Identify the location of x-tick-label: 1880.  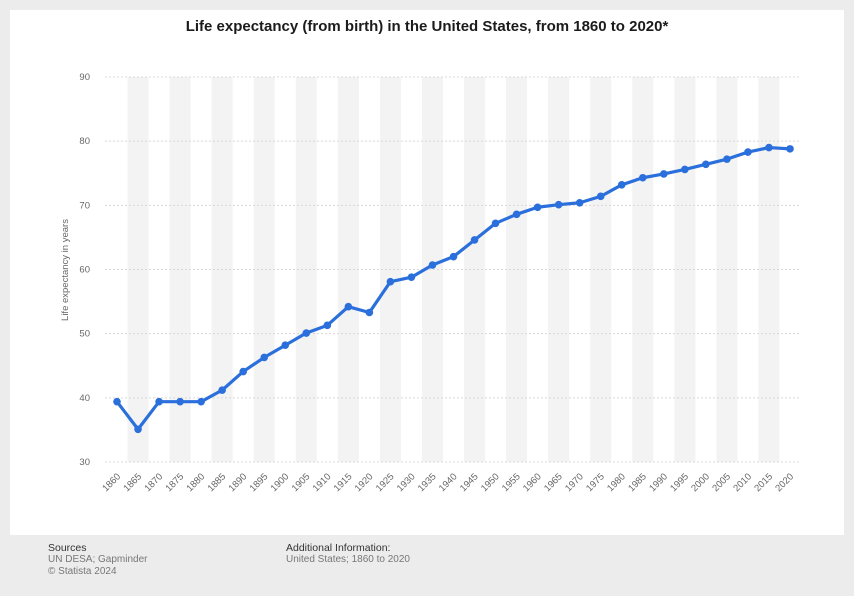
(196, 482).